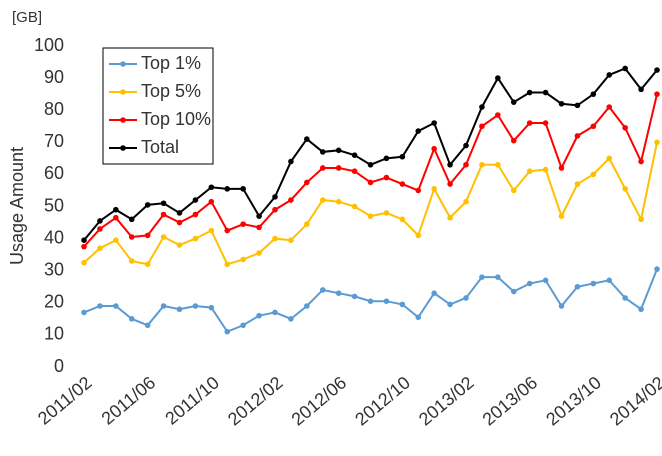 The height and width of the screenshot is (456, 662). I want to click on legend-label: Total, so click(160, 147).